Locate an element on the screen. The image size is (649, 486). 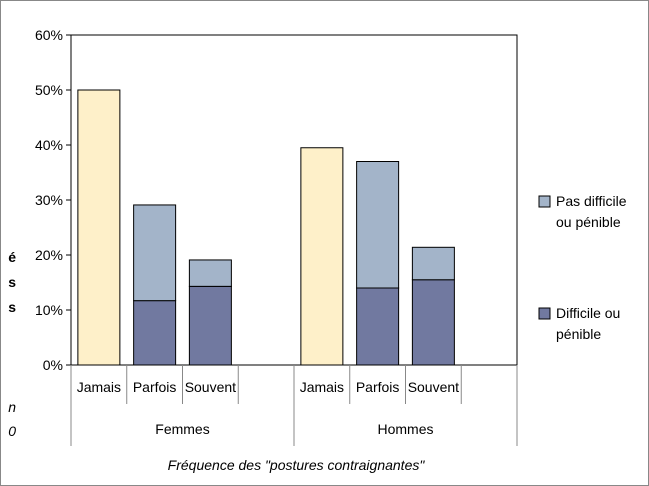
clipped-label-4: n is located at coordinates (12, 407).